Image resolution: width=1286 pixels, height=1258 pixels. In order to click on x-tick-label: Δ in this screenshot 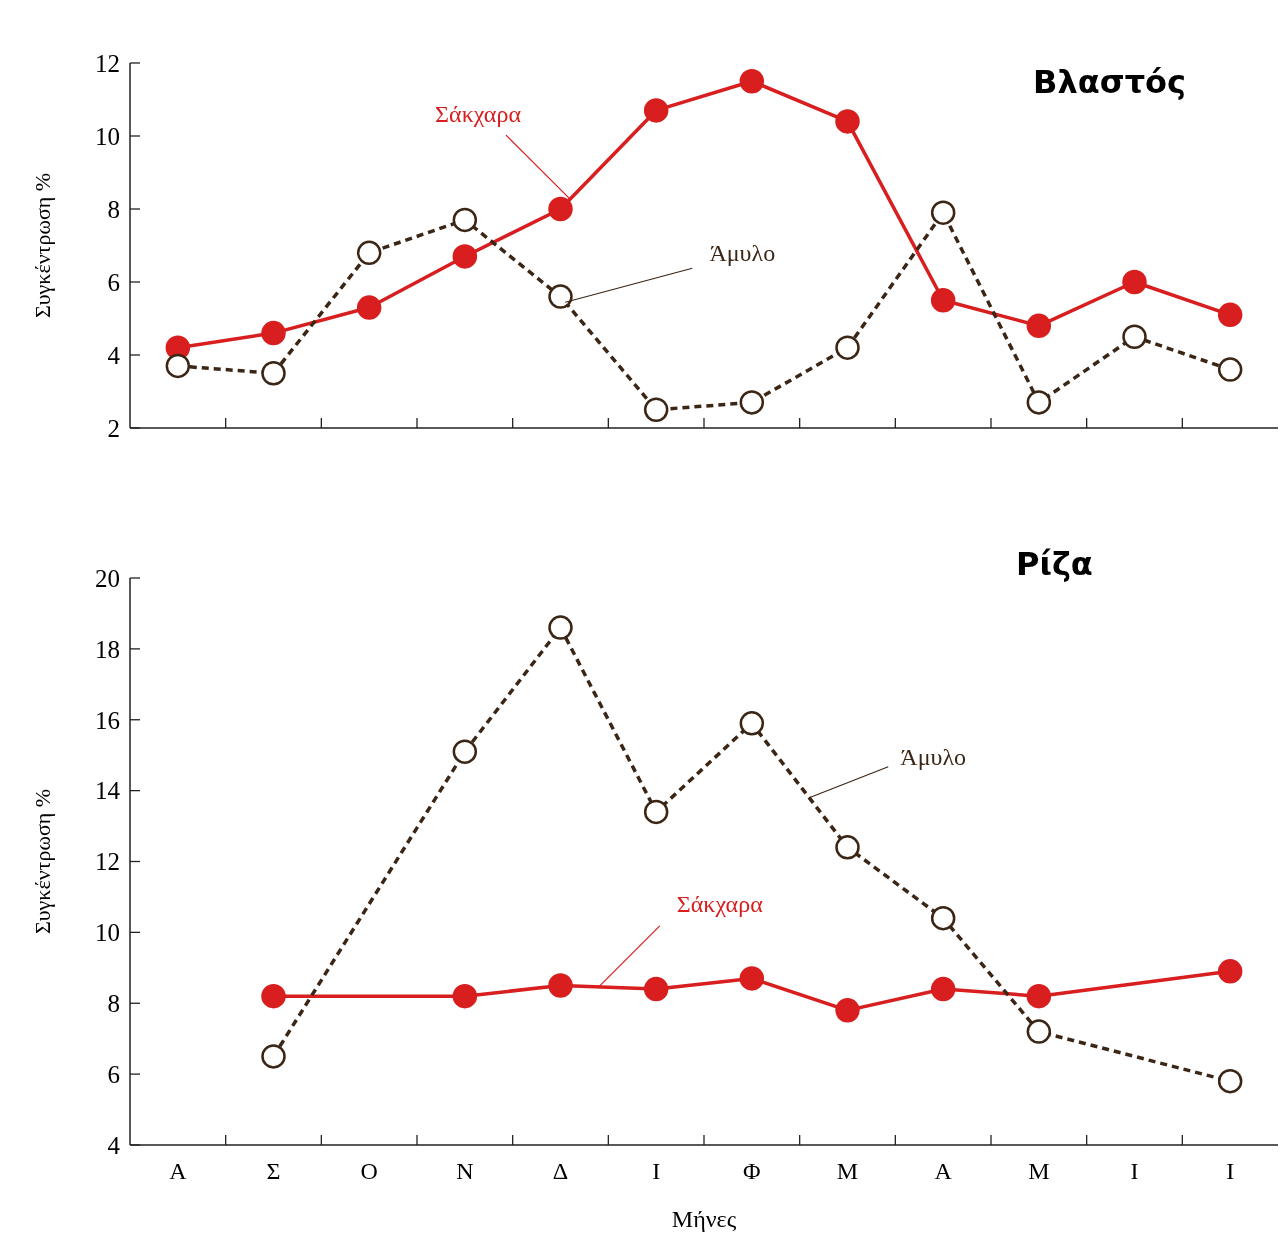, I will do `click(560, 1171)`.